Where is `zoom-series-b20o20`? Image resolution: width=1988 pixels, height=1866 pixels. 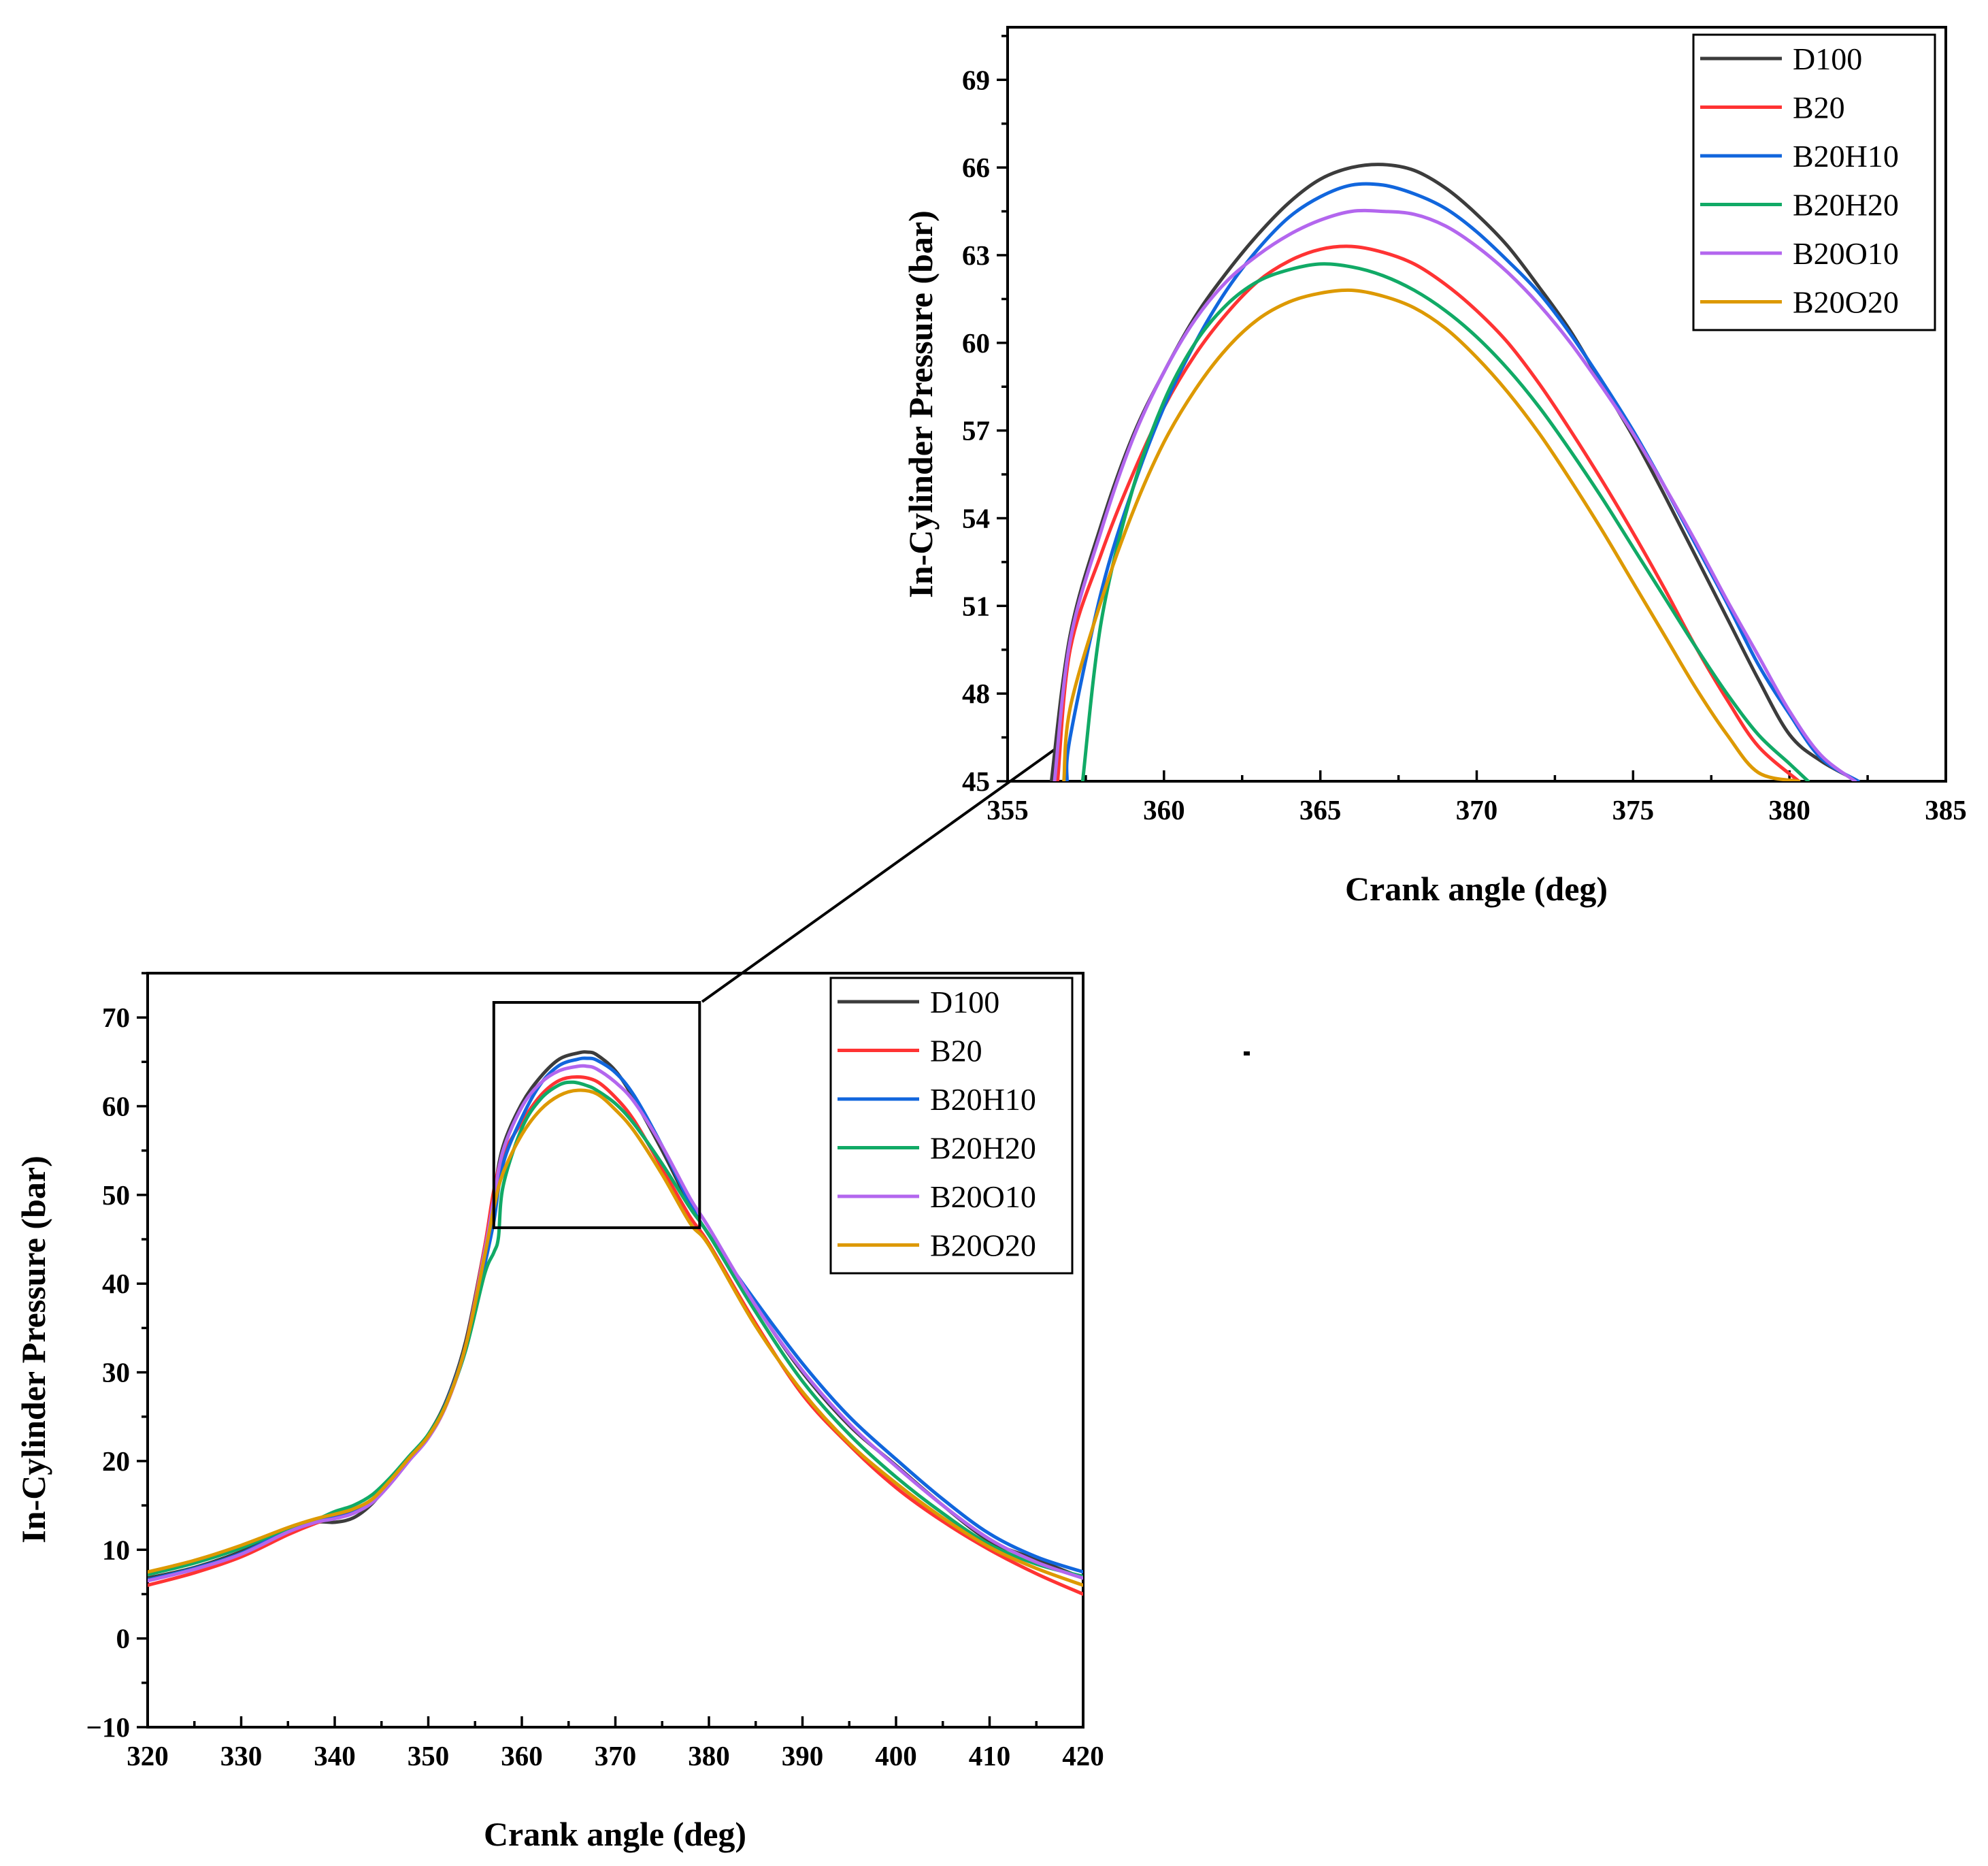 zoom-series-b20o20 is located at coordinates (1431, 535).